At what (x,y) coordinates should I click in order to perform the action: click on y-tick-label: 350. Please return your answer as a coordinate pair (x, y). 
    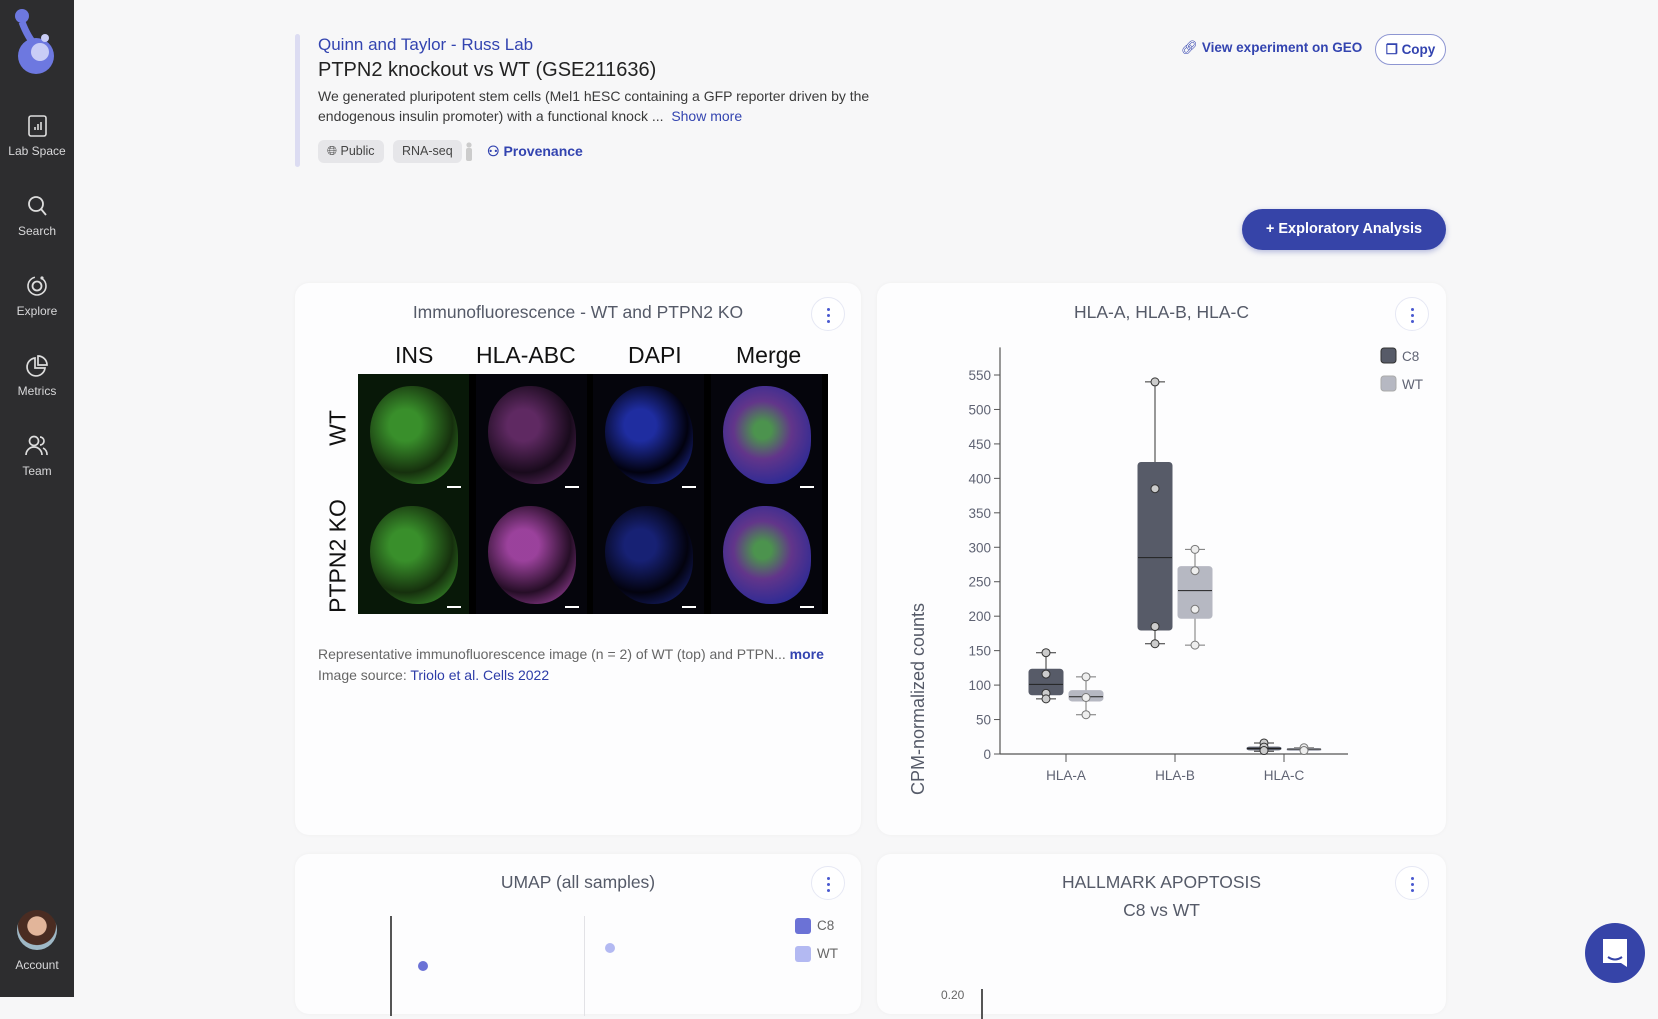
    Looking at the image, I should click on (979, 513).